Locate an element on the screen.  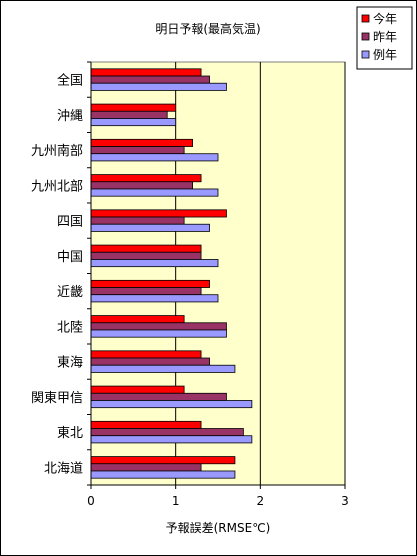
bar-中国-昨年 is located at coordinates (146, 255).